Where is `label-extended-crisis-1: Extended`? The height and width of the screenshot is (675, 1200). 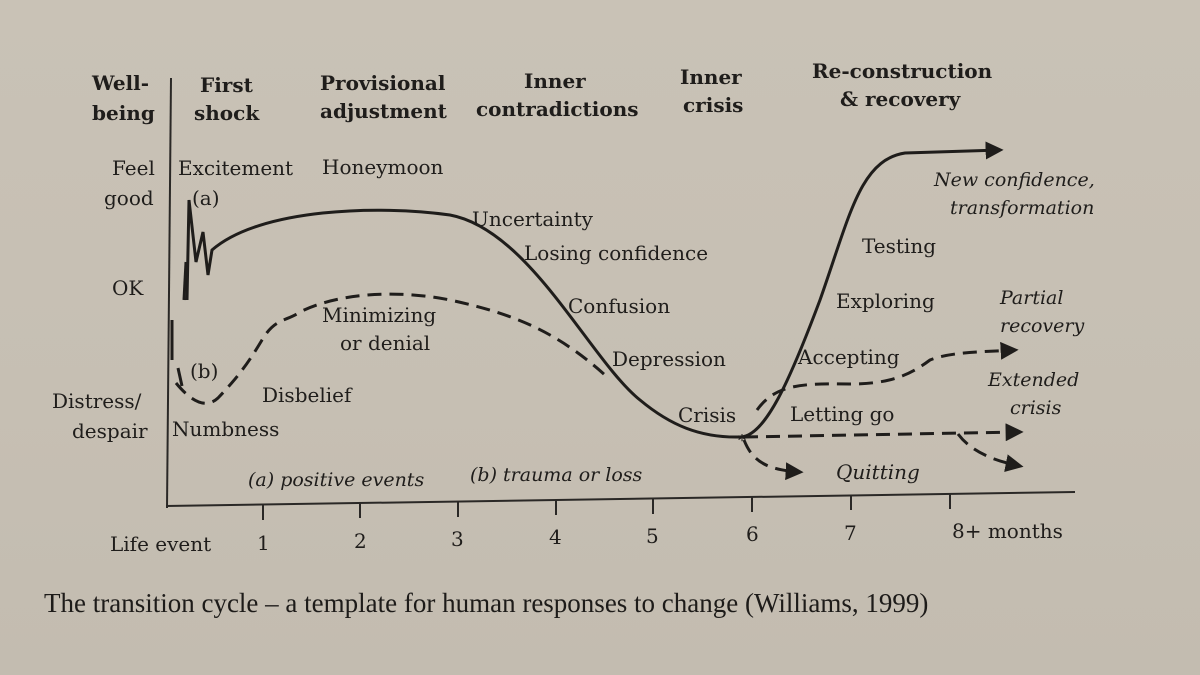
label-extended-crisis-1: Extended is located at coordinates (1033, 380).